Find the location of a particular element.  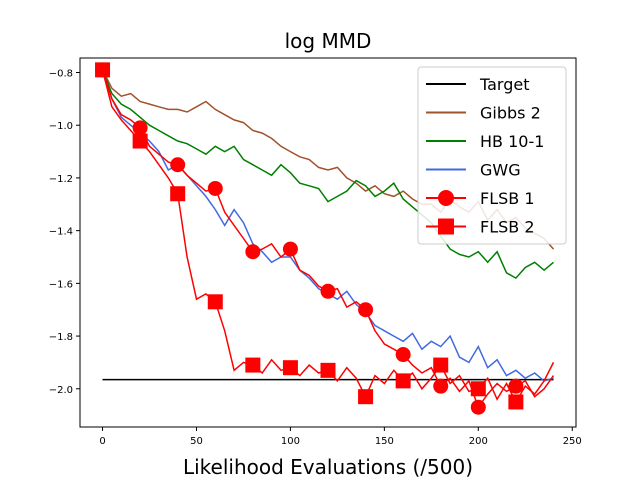

x-tick-label: 100 is located at coordinates (290, 441).